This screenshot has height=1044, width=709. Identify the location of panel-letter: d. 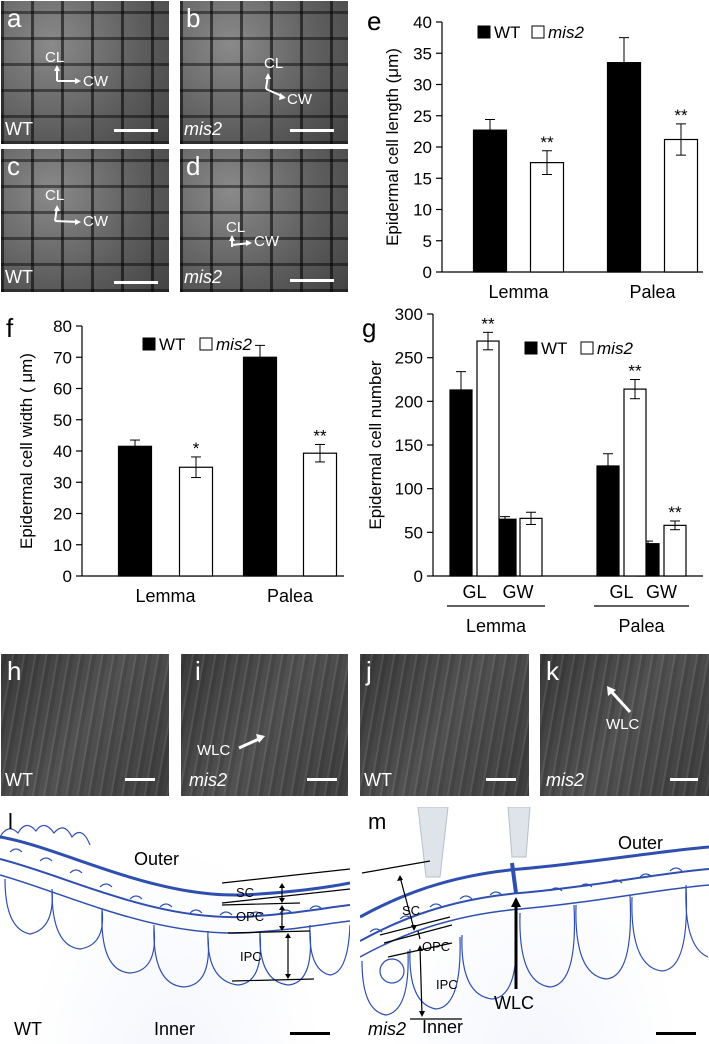
(193, 166).